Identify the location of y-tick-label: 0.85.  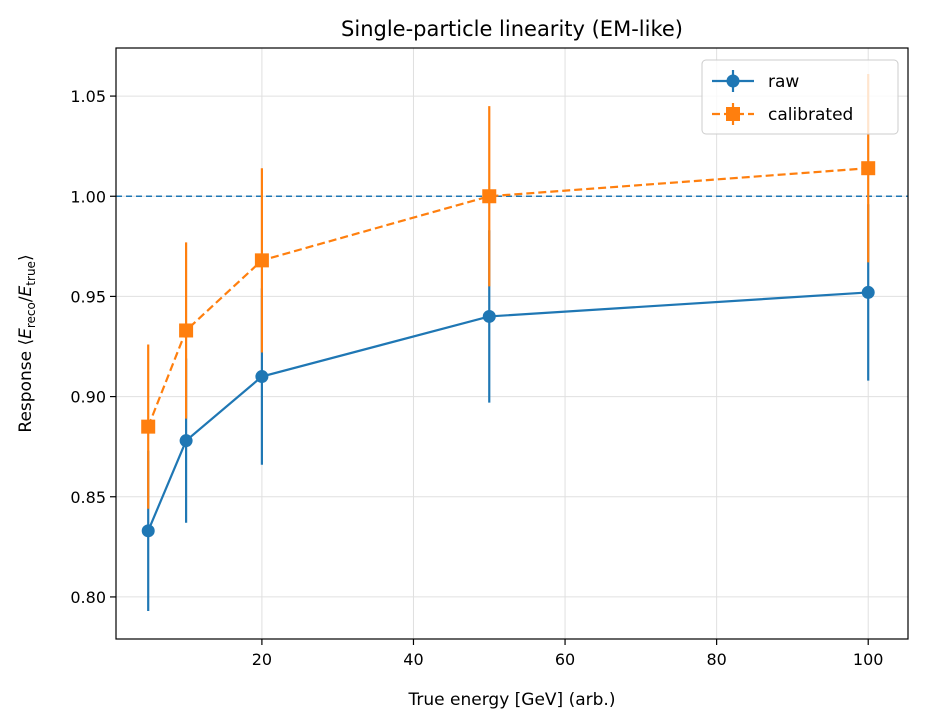
(88, 497).